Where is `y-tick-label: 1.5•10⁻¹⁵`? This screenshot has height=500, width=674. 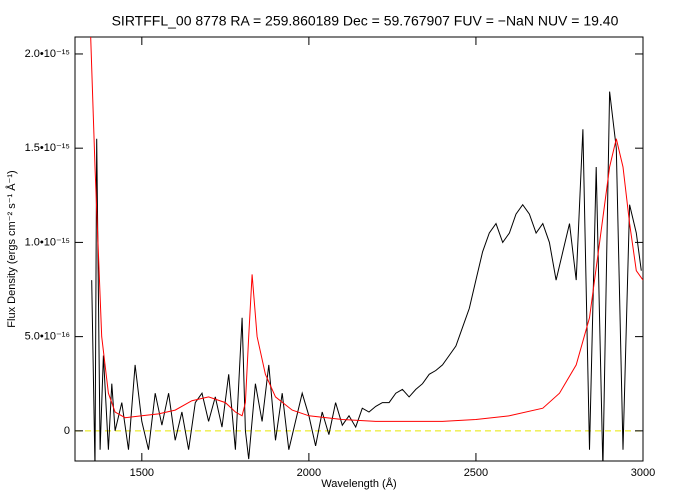
y-tick-label: 1.5•10⁻¹⁵ is located at coordinates (47, 148).